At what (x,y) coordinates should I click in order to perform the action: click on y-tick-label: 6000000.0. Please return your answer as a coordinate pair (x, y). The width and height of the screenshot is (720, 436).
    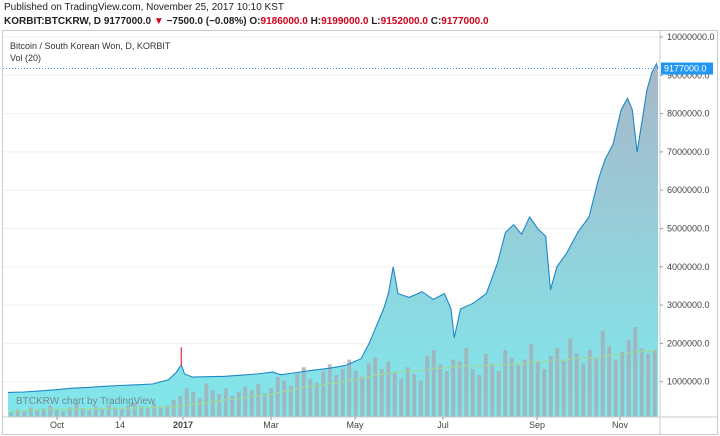
    Looking at the image, I should click on (688, 190).